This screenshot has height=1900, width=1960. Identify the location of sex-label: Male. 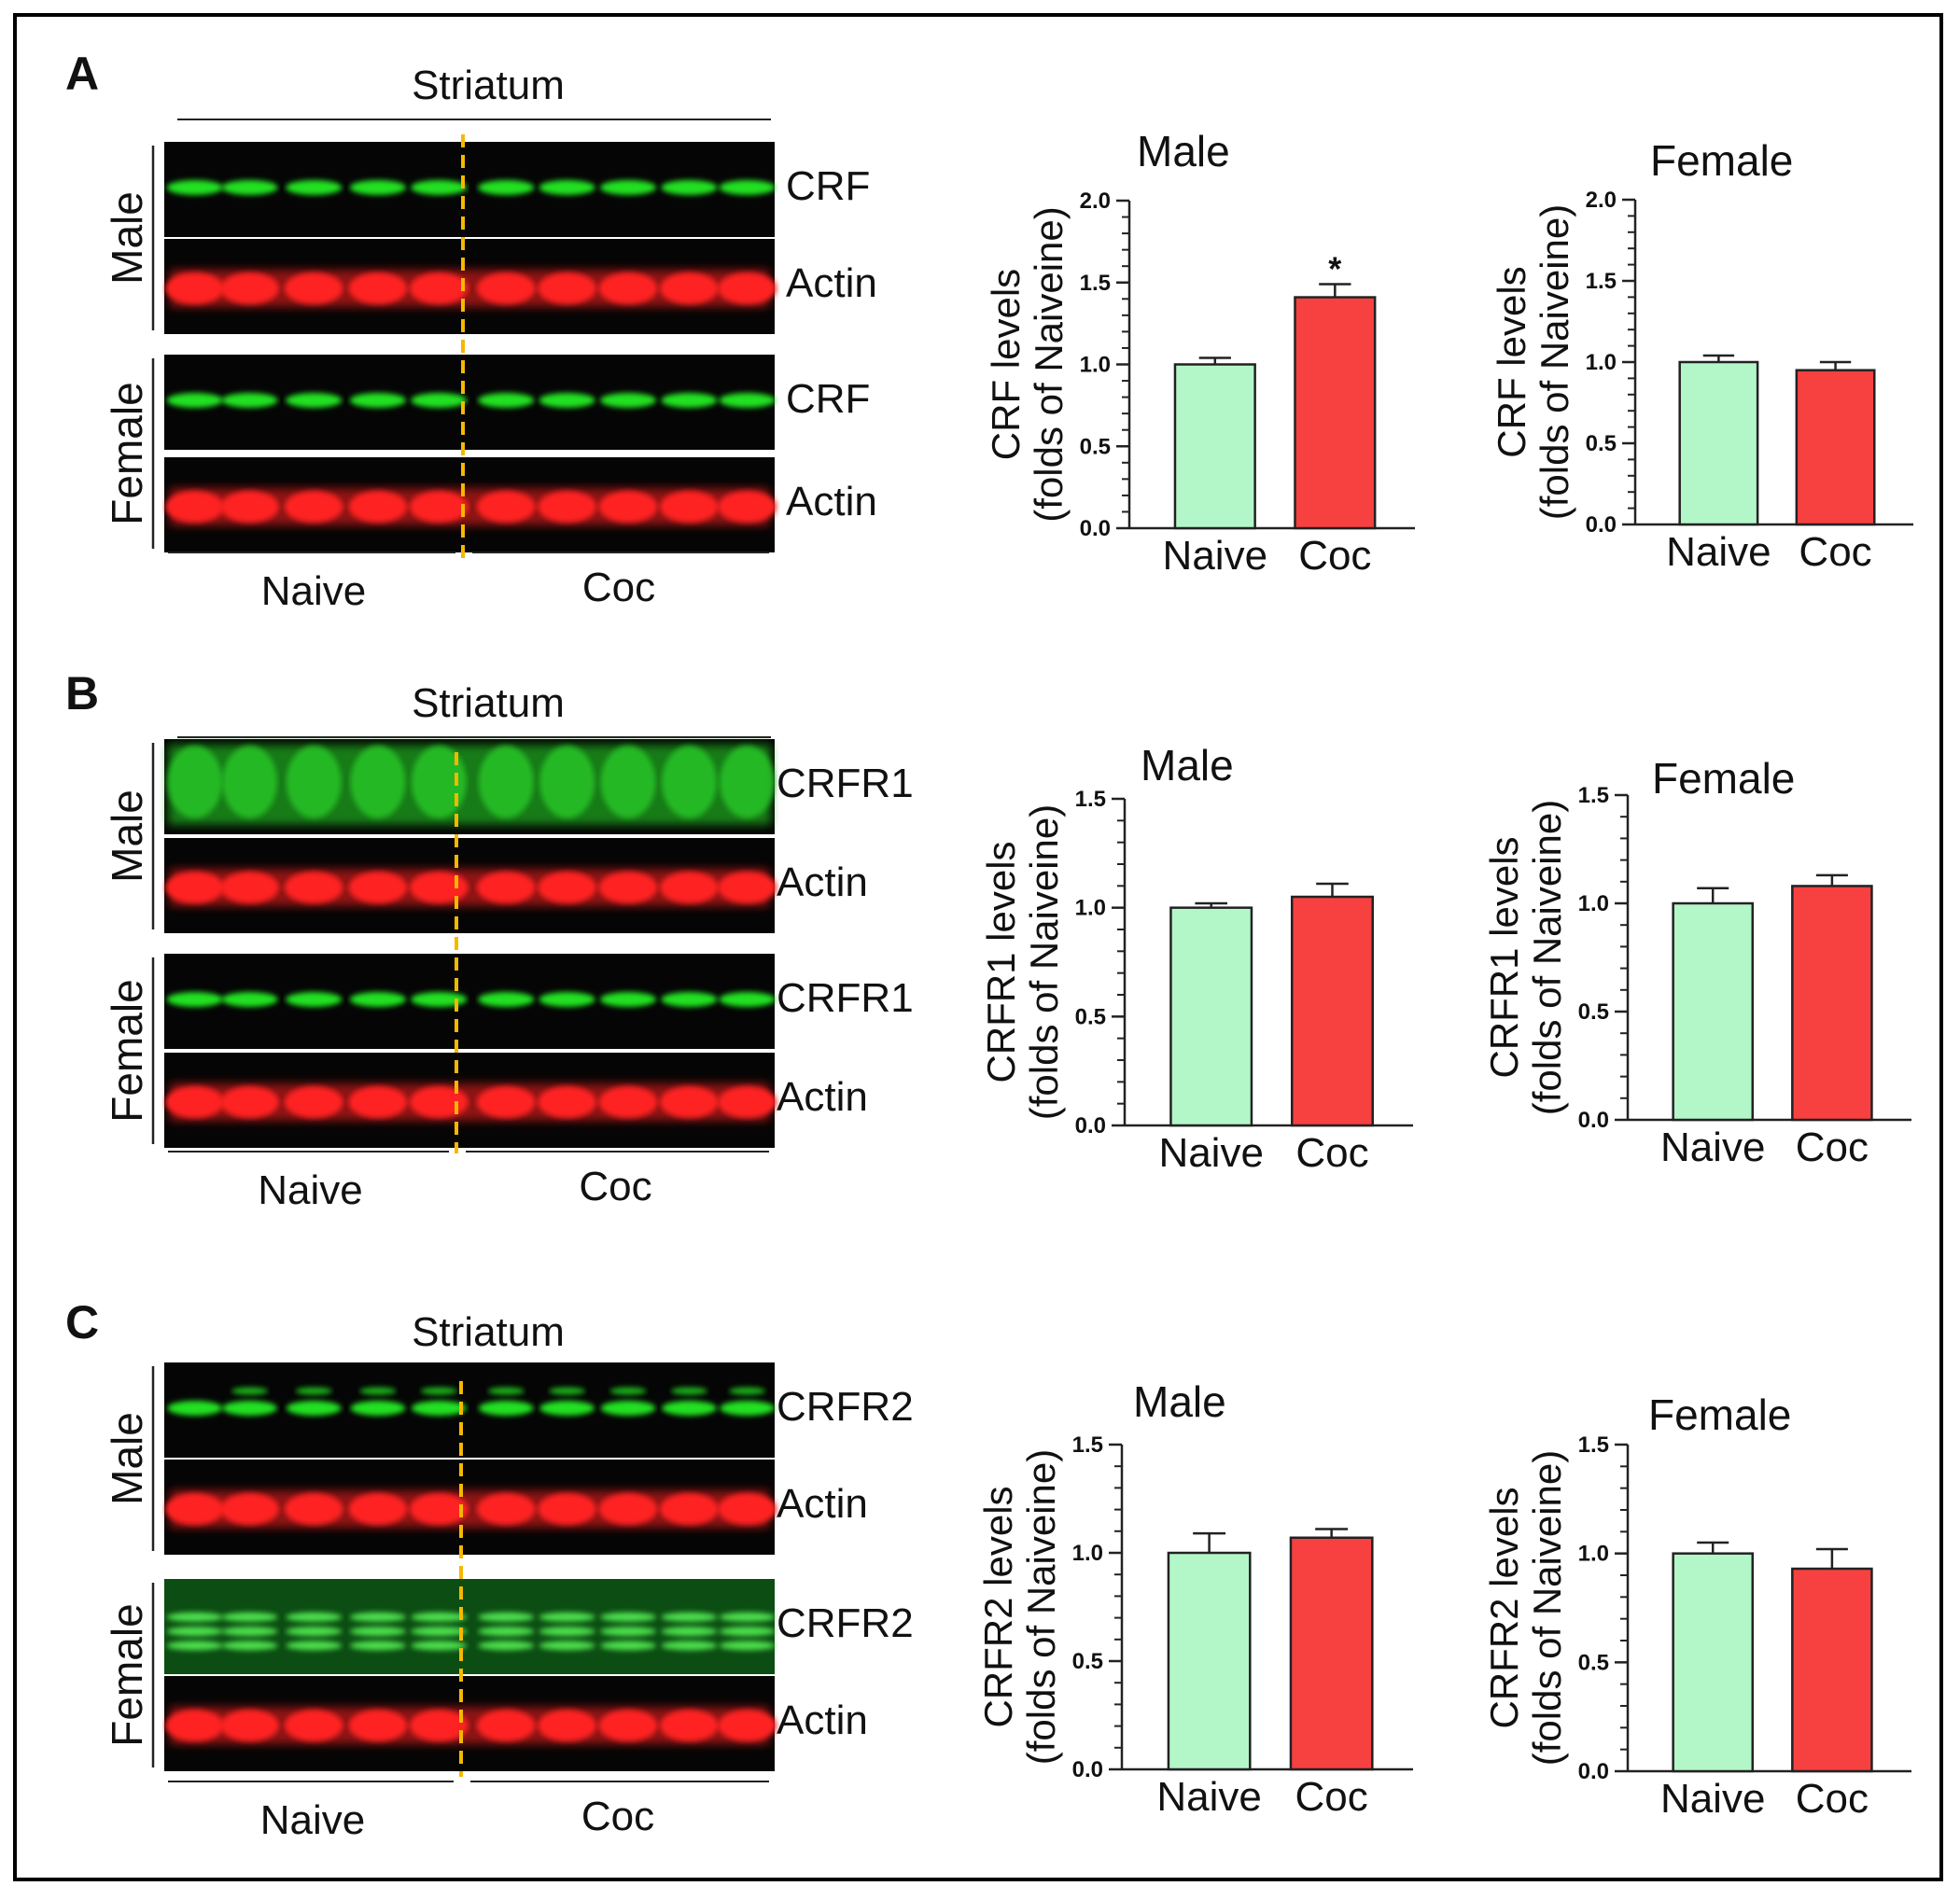
(127, 238).